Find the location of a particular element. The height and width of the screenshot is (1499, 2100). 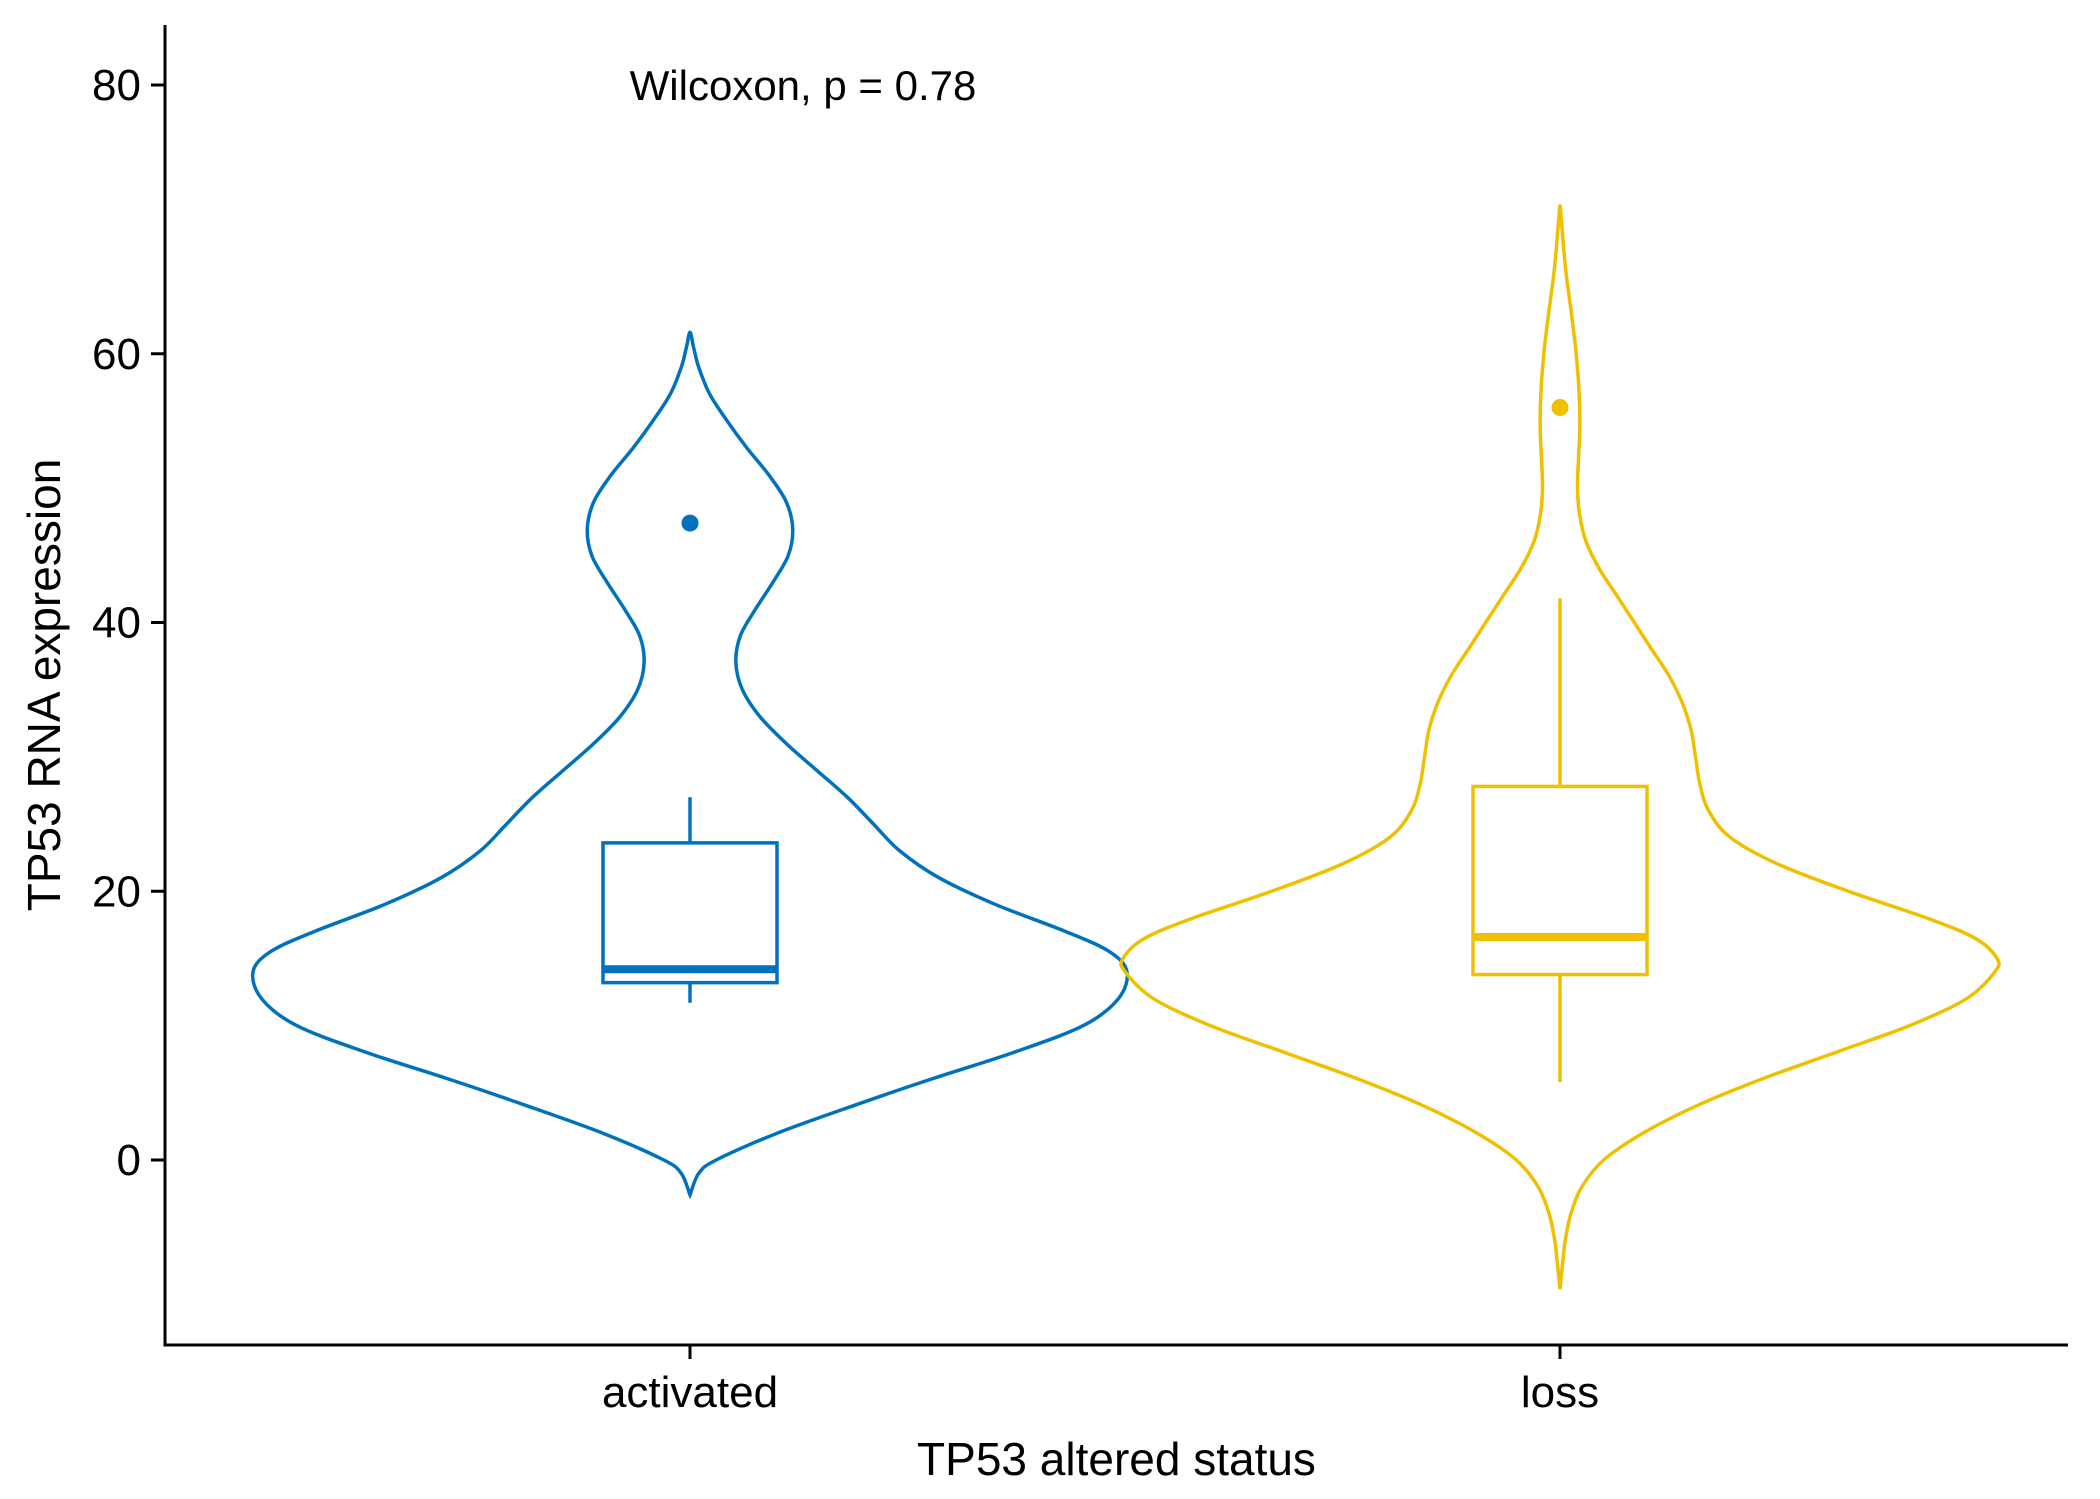

y-tick-label: 20 is located at coordinates (116, 891).